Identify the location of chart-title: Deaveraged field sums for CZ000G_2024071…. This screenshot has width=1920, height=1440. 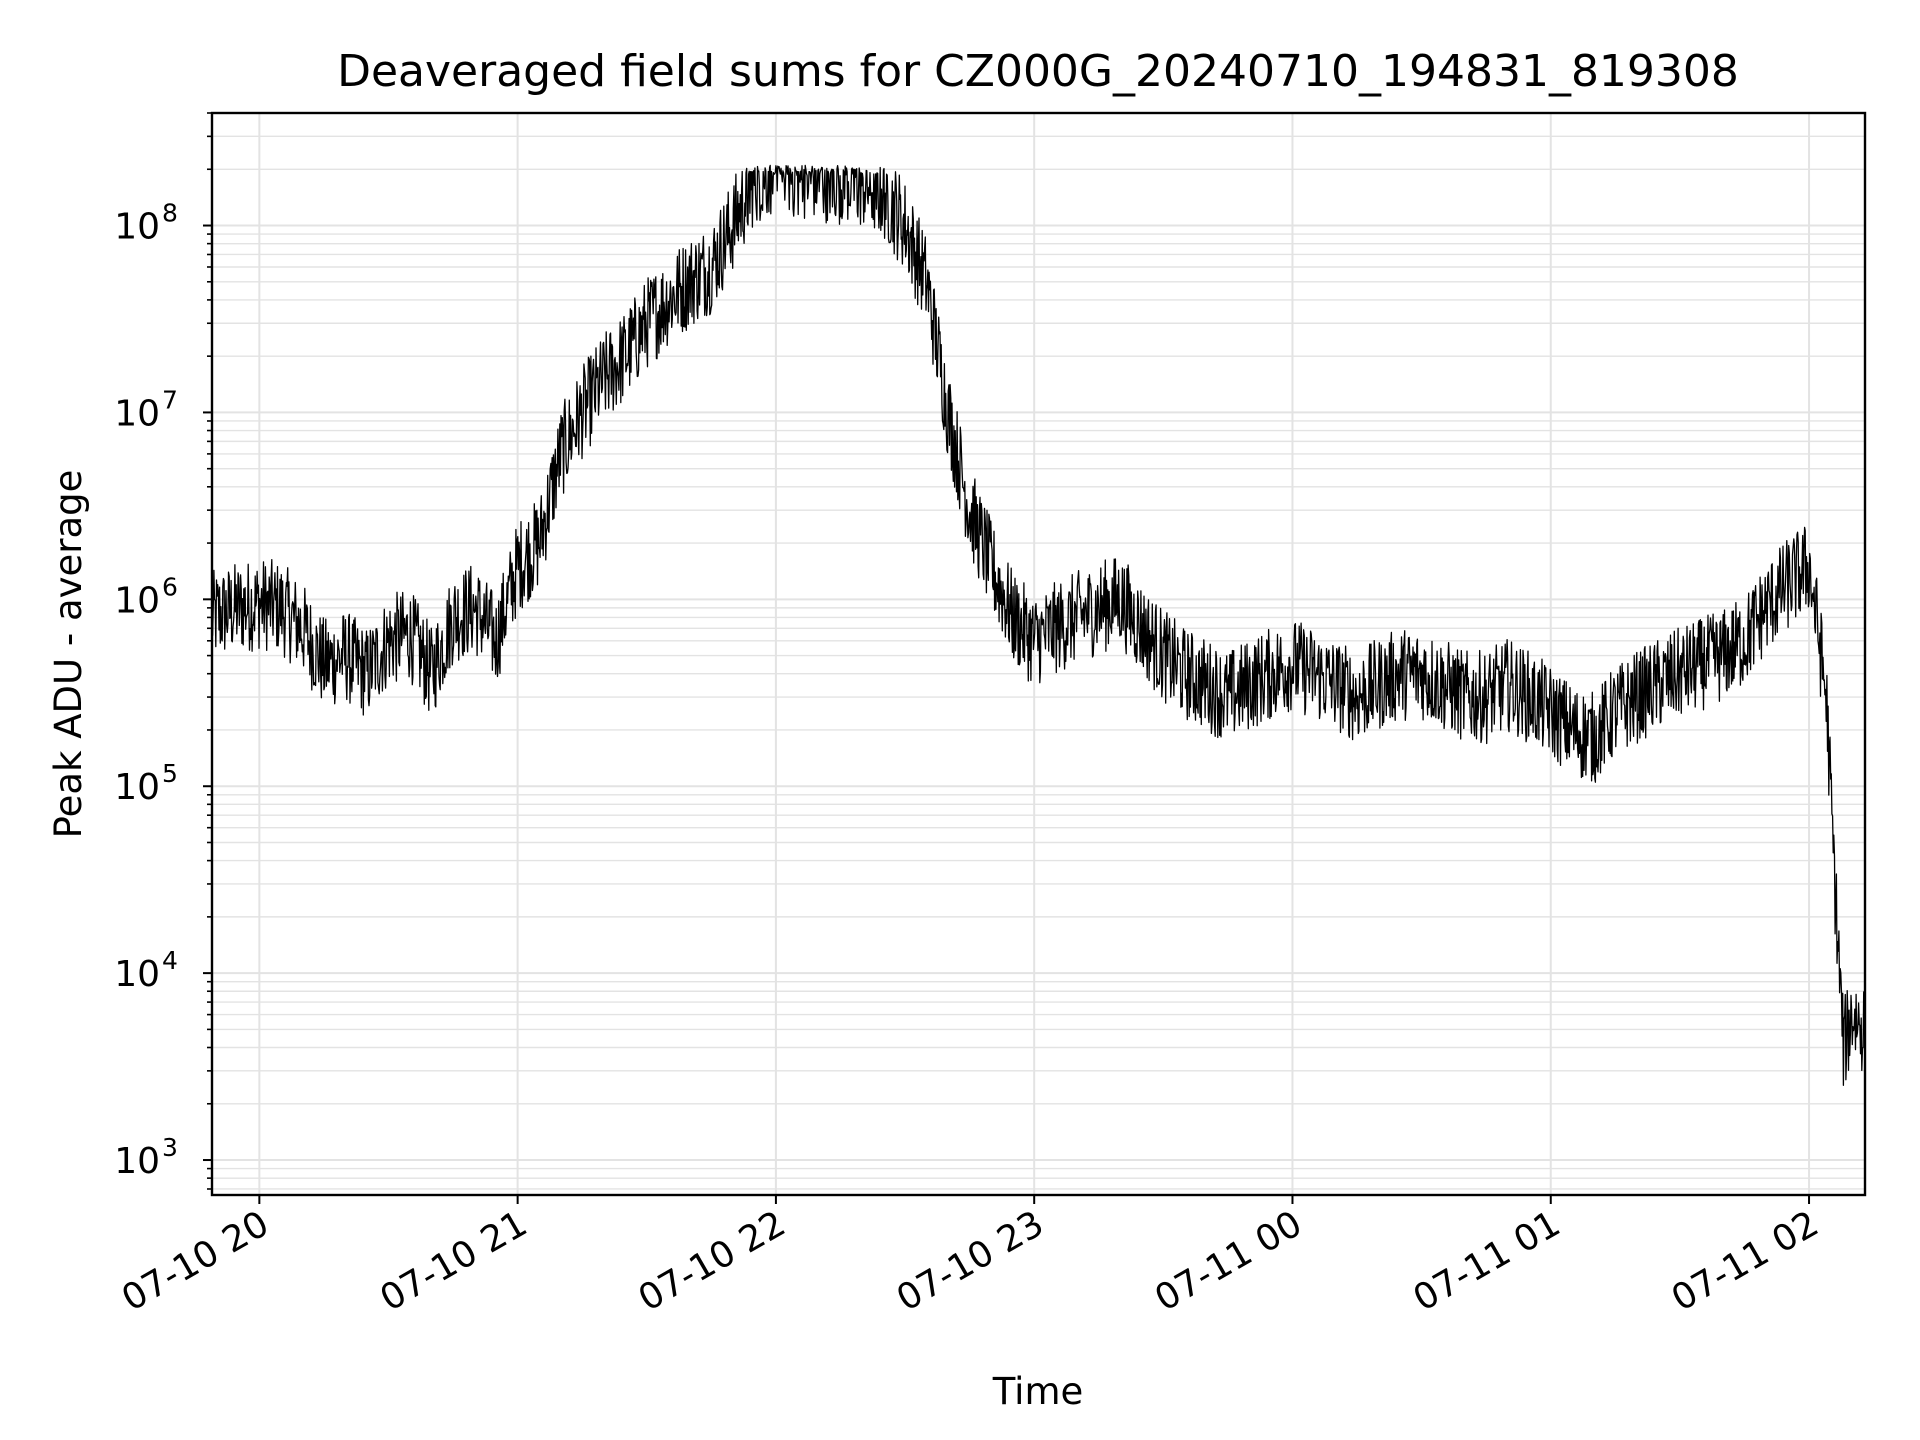
(1038, 71).